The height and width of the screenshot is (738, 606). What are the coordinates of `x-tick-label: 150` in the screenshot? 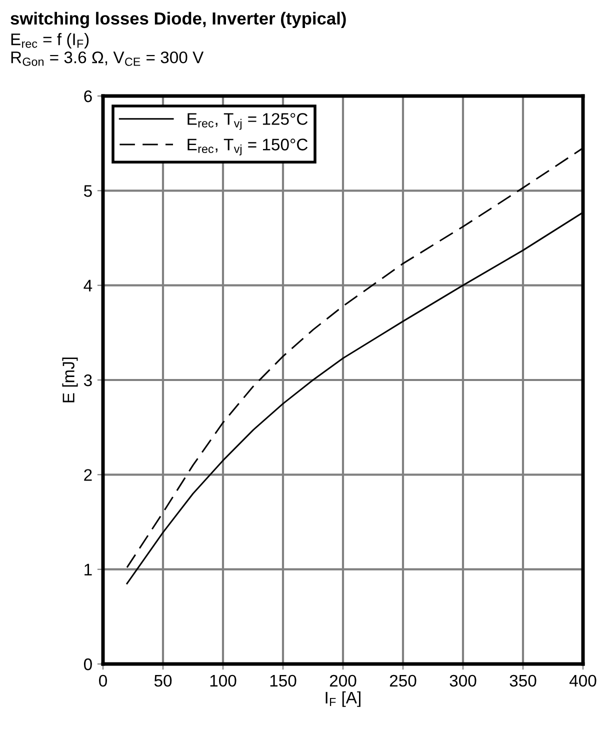 It's located at (283, 680).